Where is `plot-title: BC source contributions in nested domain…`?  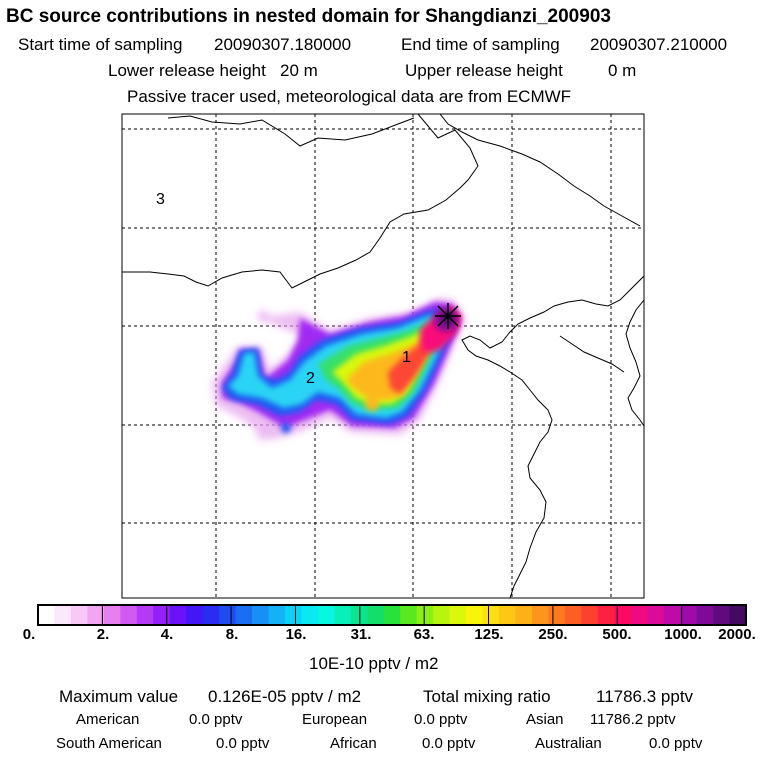
plot-title: BC source contributions in nested domain… is located at coordinates (308, 16).